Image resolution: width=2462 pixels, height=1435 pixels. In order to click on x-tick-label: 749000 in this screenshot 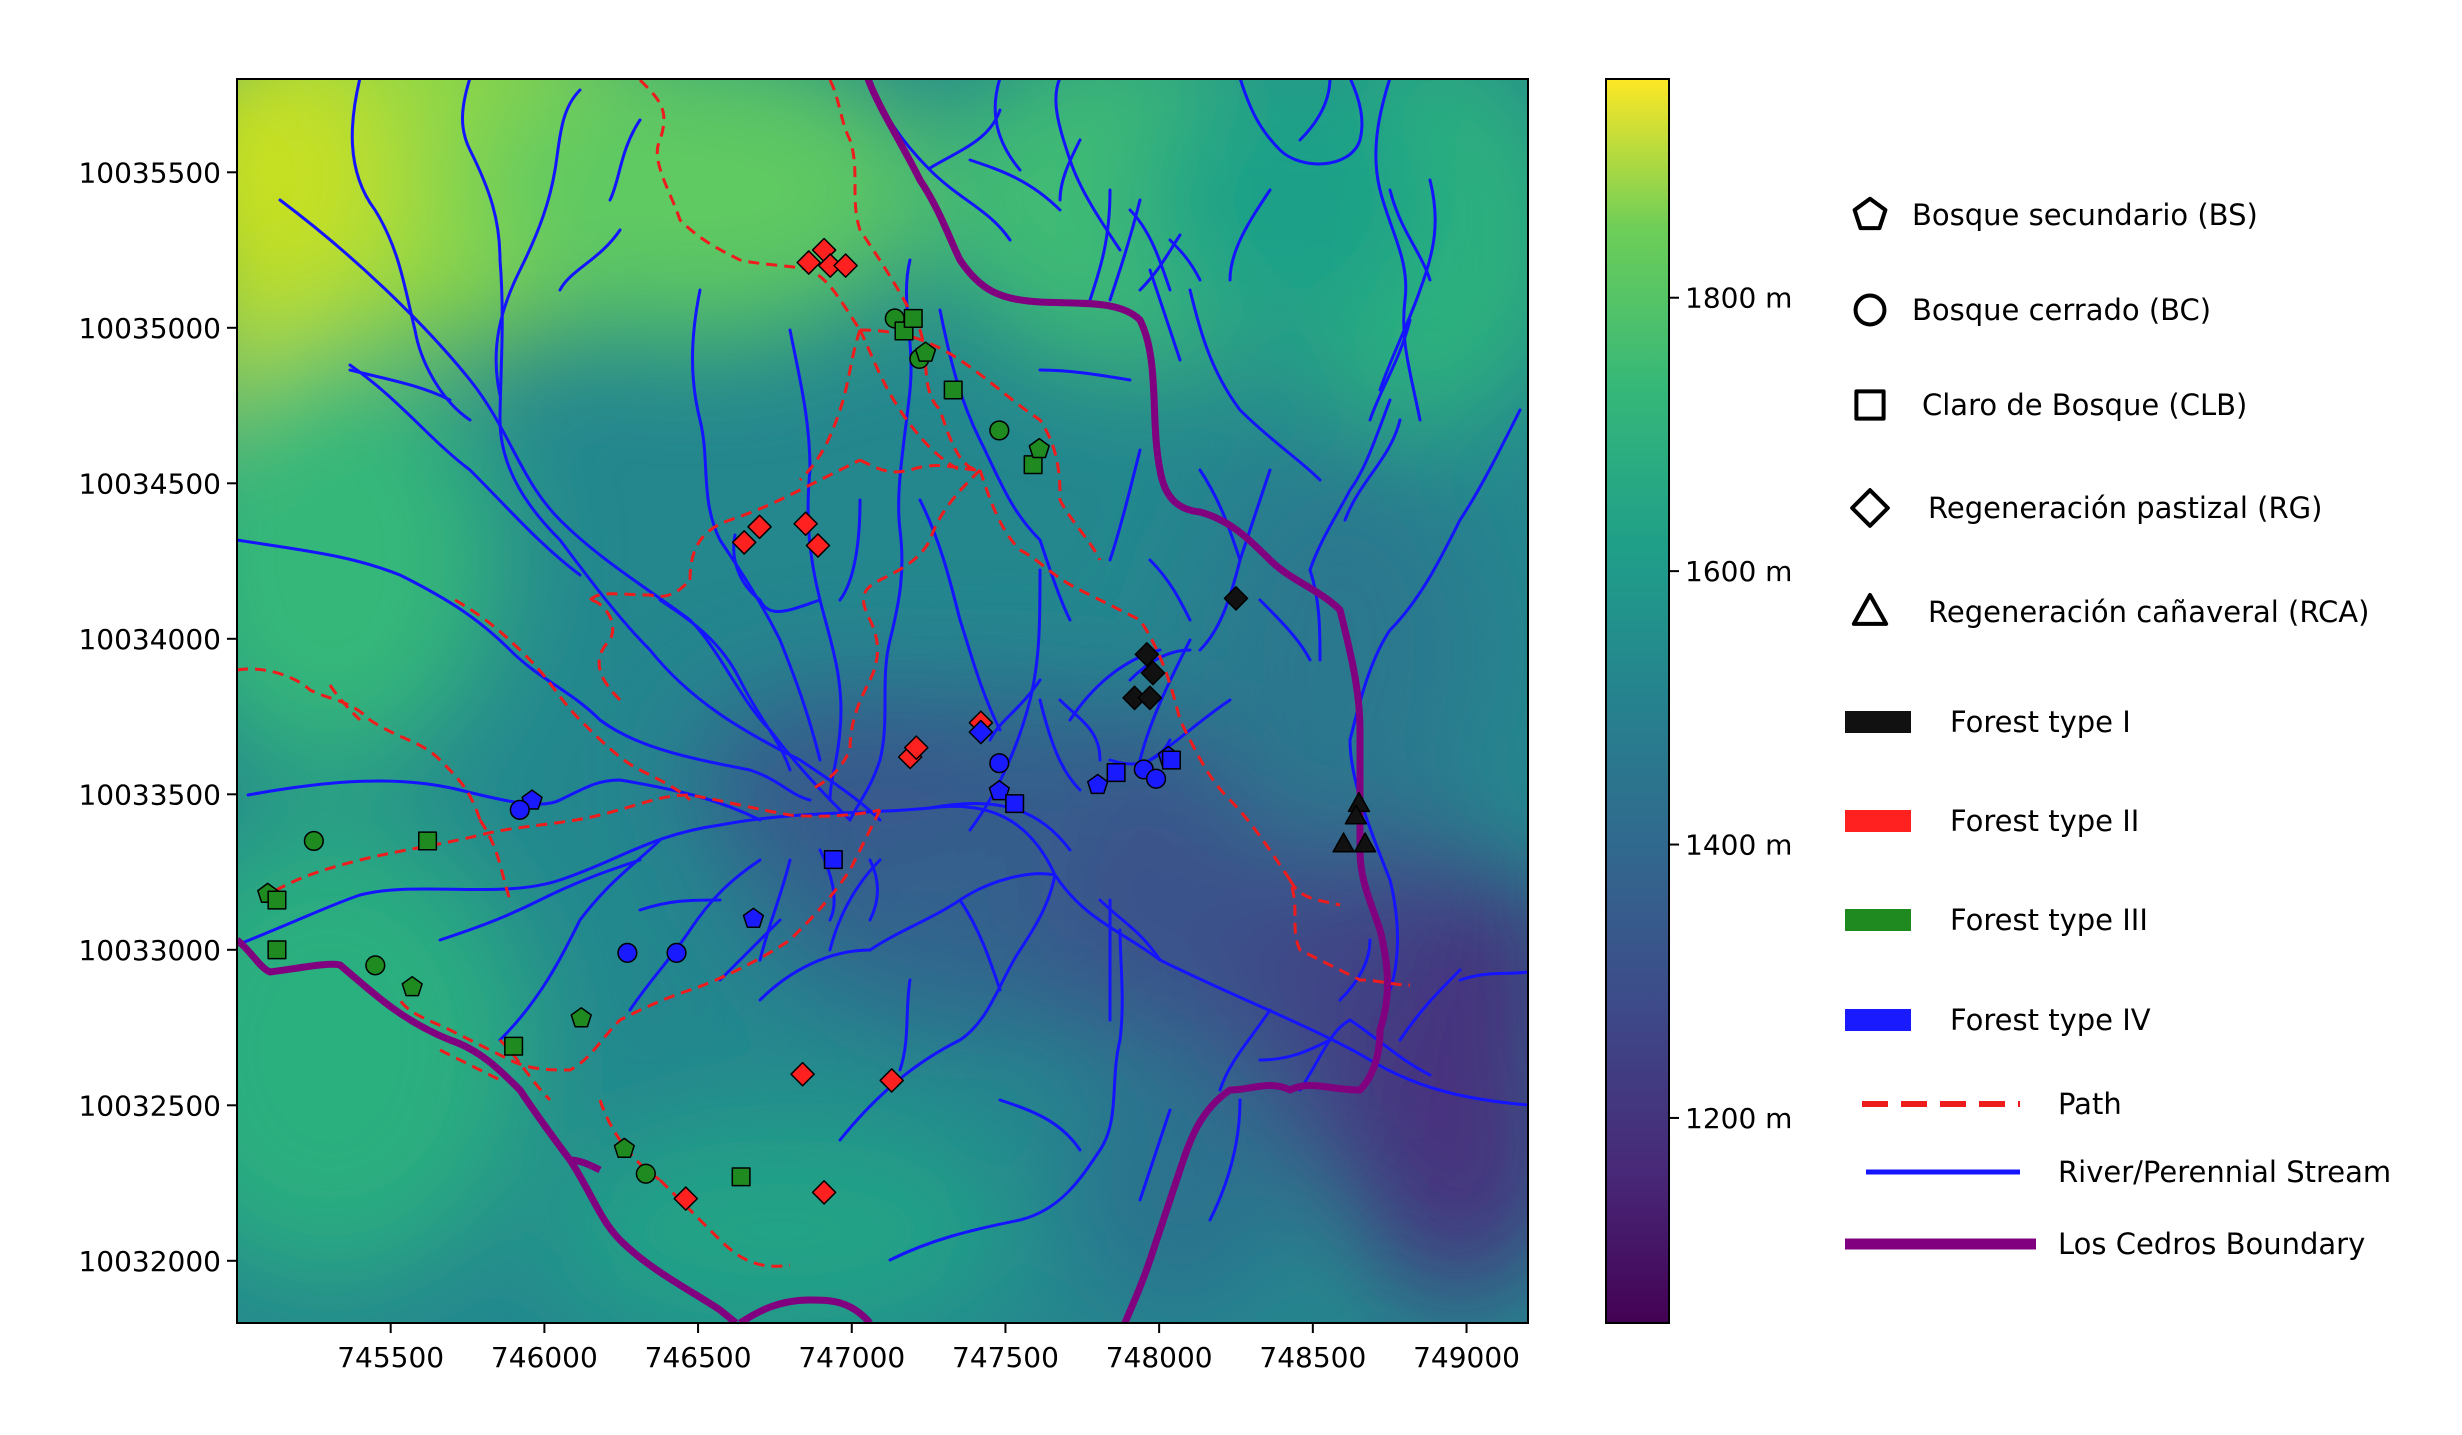, I will do `click(1466, 1357)`.